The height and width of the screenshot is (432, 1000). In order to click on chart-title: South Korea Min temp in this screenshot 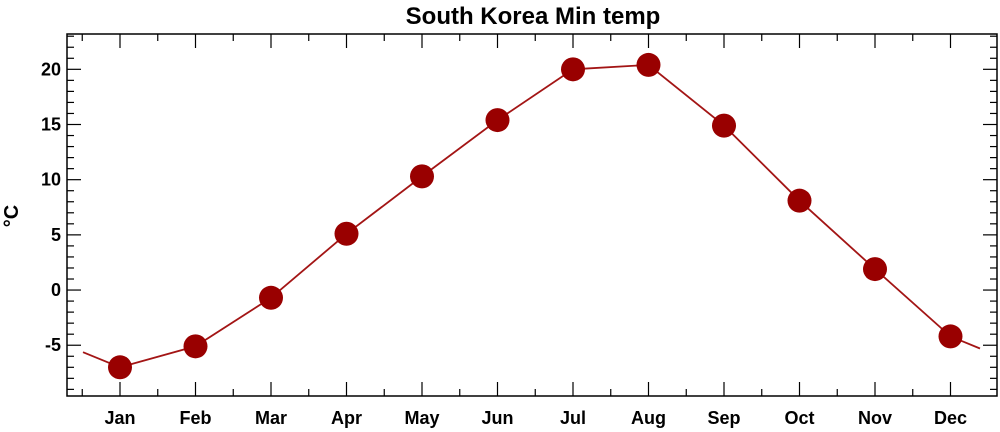, I will do `click(533, 16)`.